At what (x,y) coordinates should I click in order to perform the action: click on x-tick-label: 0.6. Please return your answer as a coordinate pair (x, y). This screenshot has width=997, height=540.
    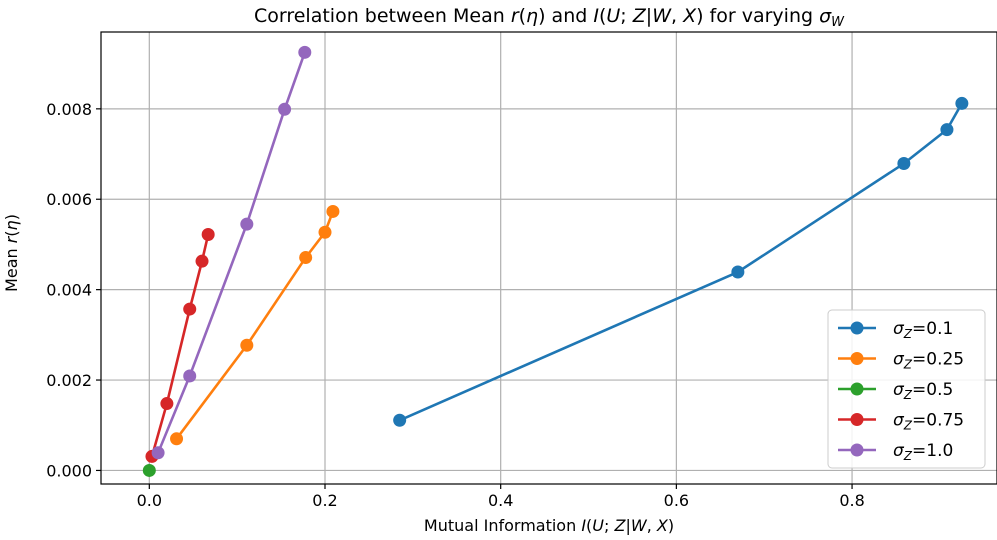
    Looking at the image, I should click on (676, 500).